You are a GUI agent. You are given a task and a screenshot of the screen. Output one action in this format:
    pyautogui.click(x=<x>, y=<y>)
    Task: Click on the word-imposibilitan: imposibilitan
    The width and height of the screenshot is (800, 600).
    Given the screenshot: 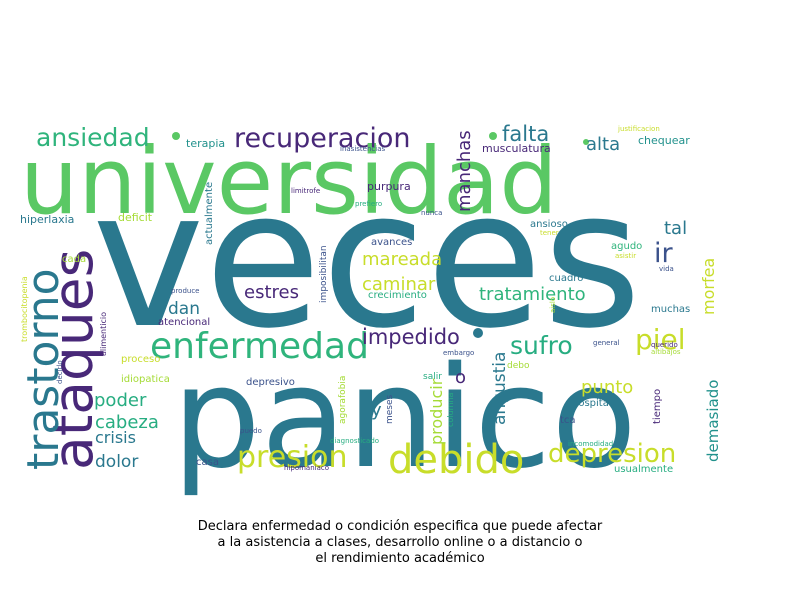 What is the action you would take?
    pyautogui.click(x=324, y=274)
    